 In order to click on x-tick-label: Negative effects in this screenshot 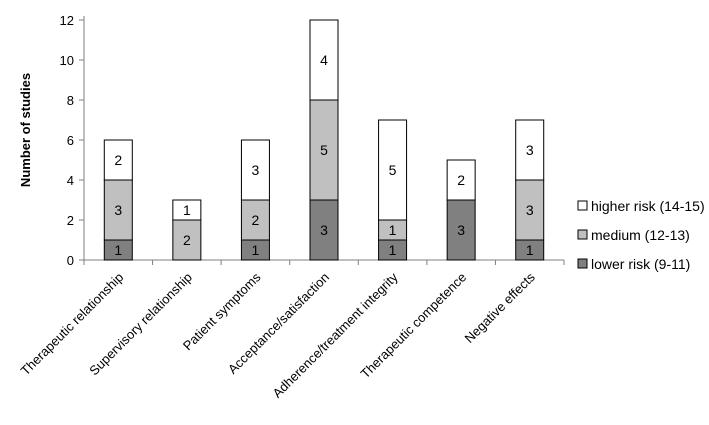, I will do `click(499, 307)`.